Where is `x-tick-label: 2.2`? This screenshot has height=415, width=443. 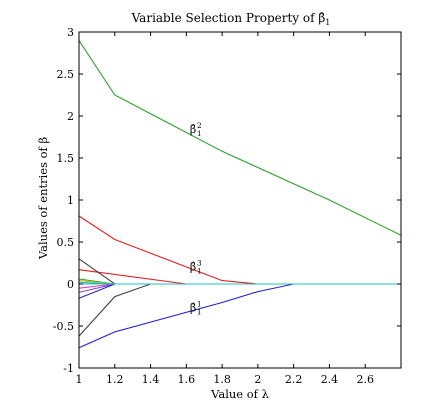
x-tick-label: 2.2 is located at coordinates (294, 379).